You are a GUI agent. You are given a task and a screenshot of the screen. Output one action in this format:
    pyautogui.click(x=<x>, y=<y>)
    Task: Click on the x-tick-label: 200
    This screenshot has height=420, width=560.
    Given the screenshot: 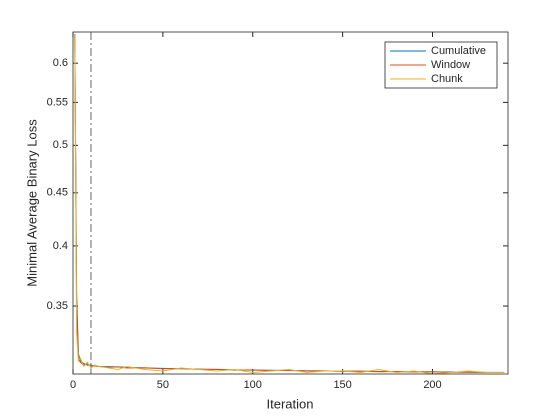 What is the action you would take?
    pyautogui.click(x=432, y=385)
    